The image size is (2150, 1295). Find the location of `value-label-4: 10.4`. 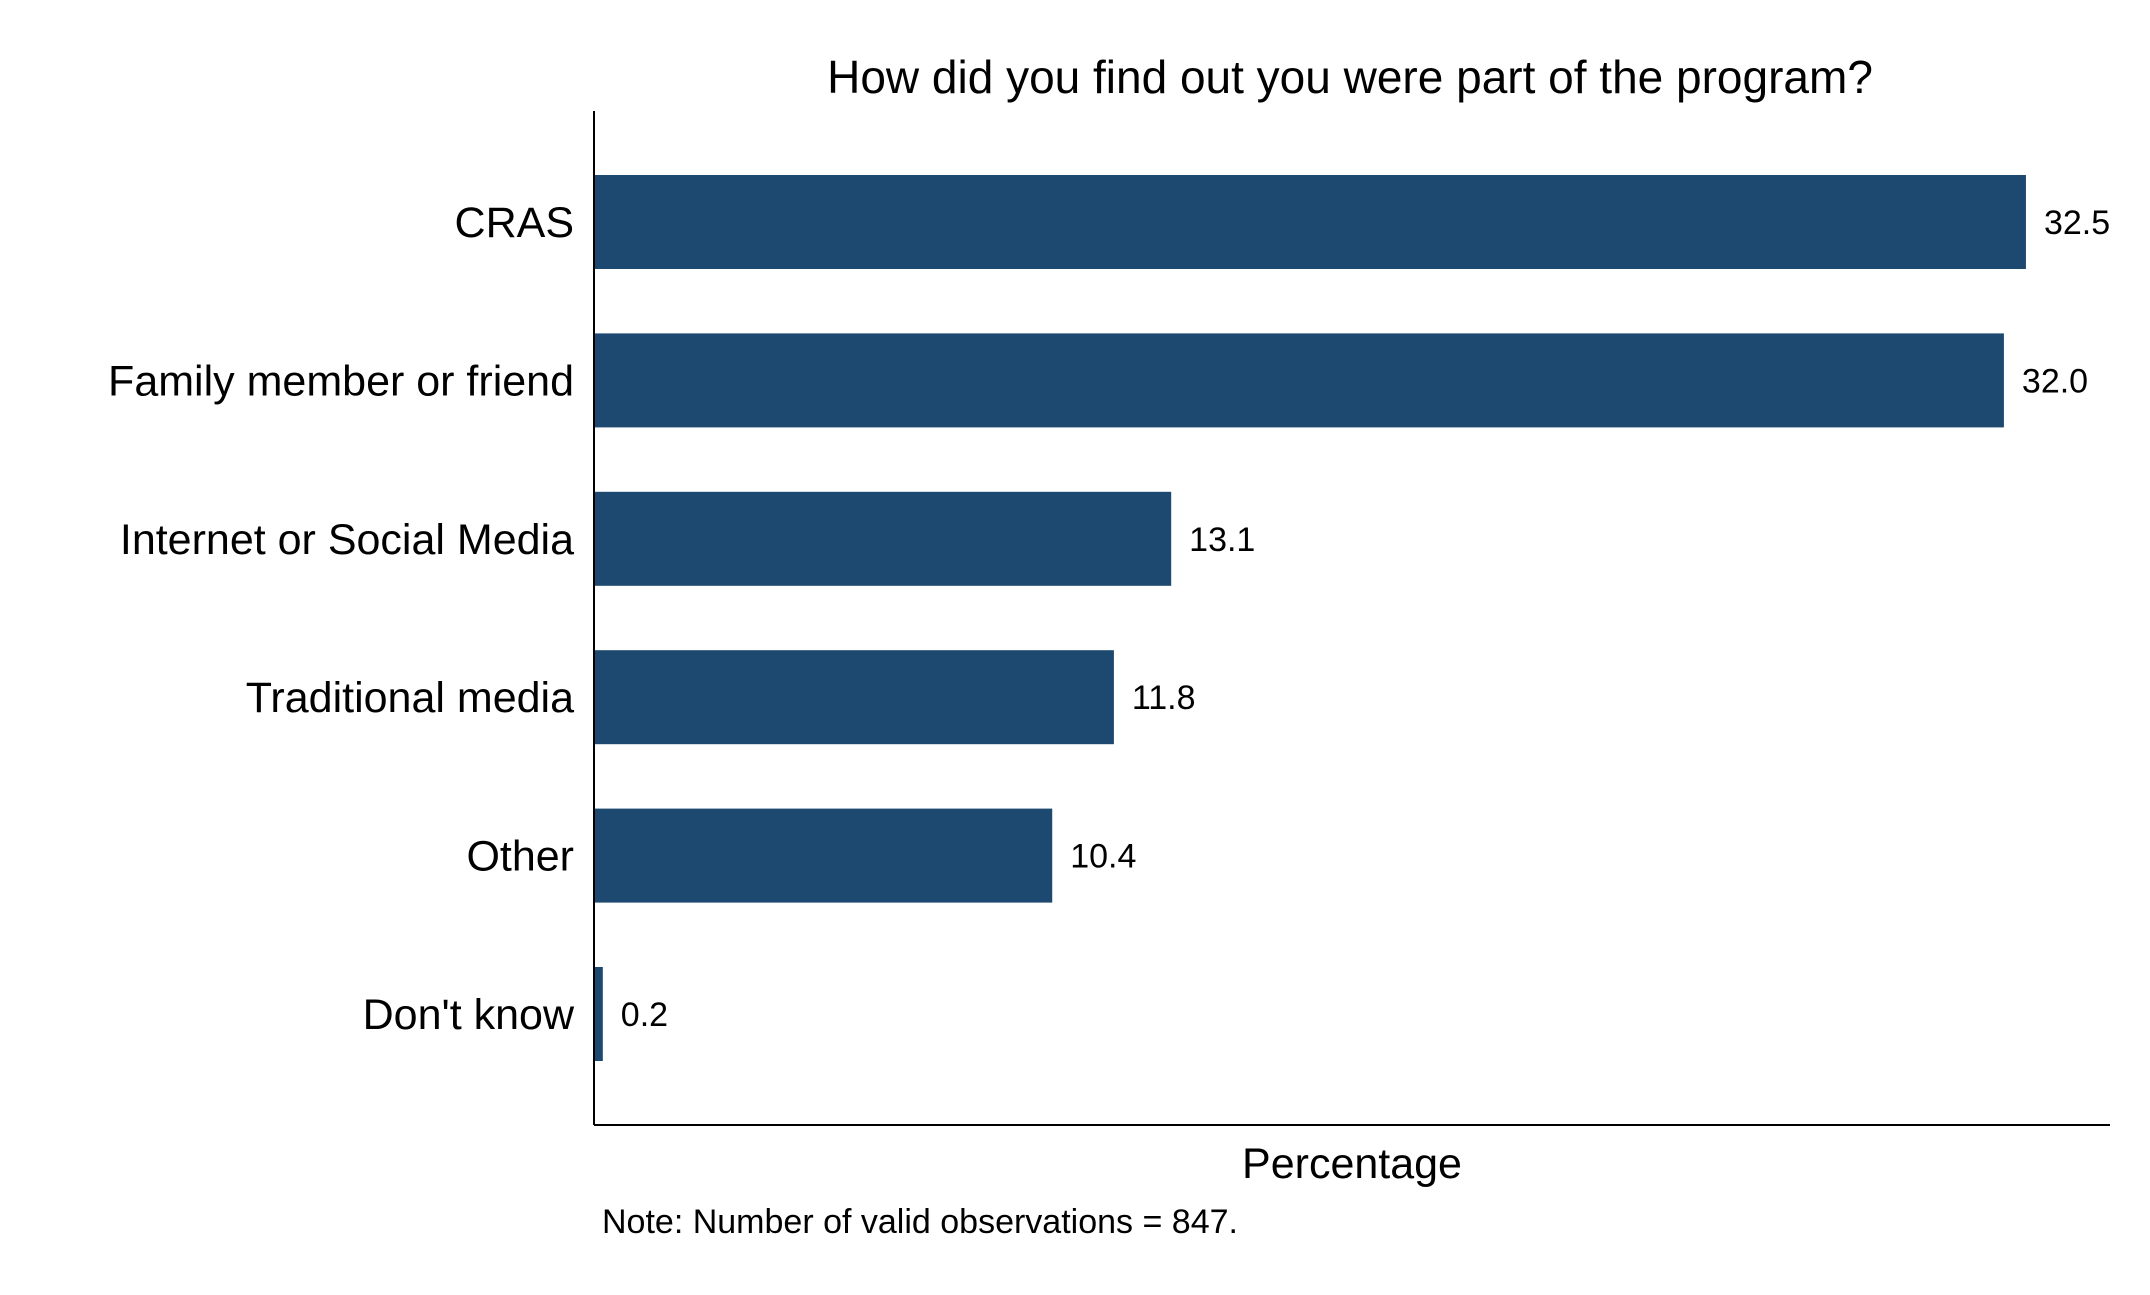

value-label-4: 10.4 is located at coordinates (1103, 857).